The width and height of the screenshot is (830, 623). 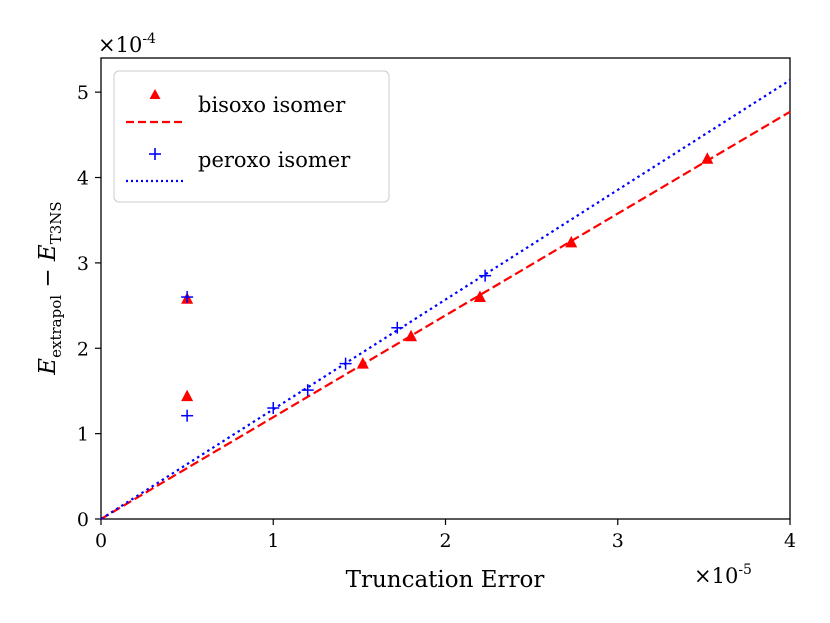 I want to click on x-tick-label: 2, so click(x=445, y=541).